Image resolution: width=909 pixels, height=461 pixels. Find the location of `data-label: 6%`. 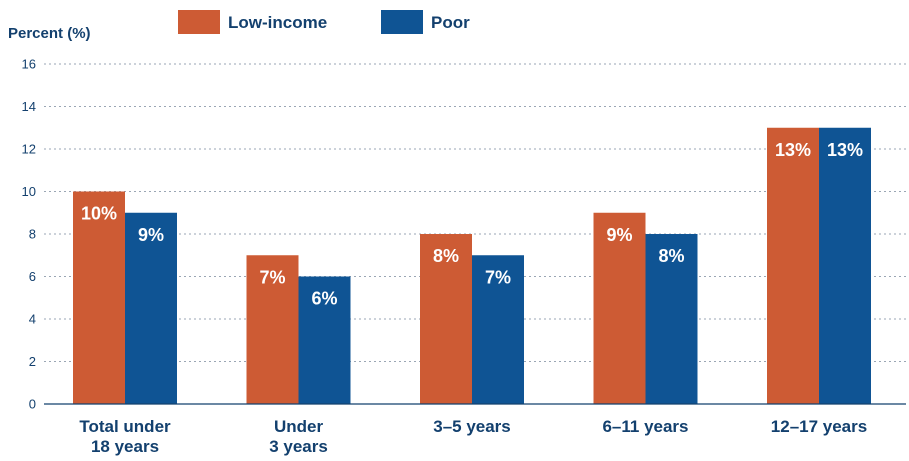

data-label: 6% is located at coordinates (324, 299).